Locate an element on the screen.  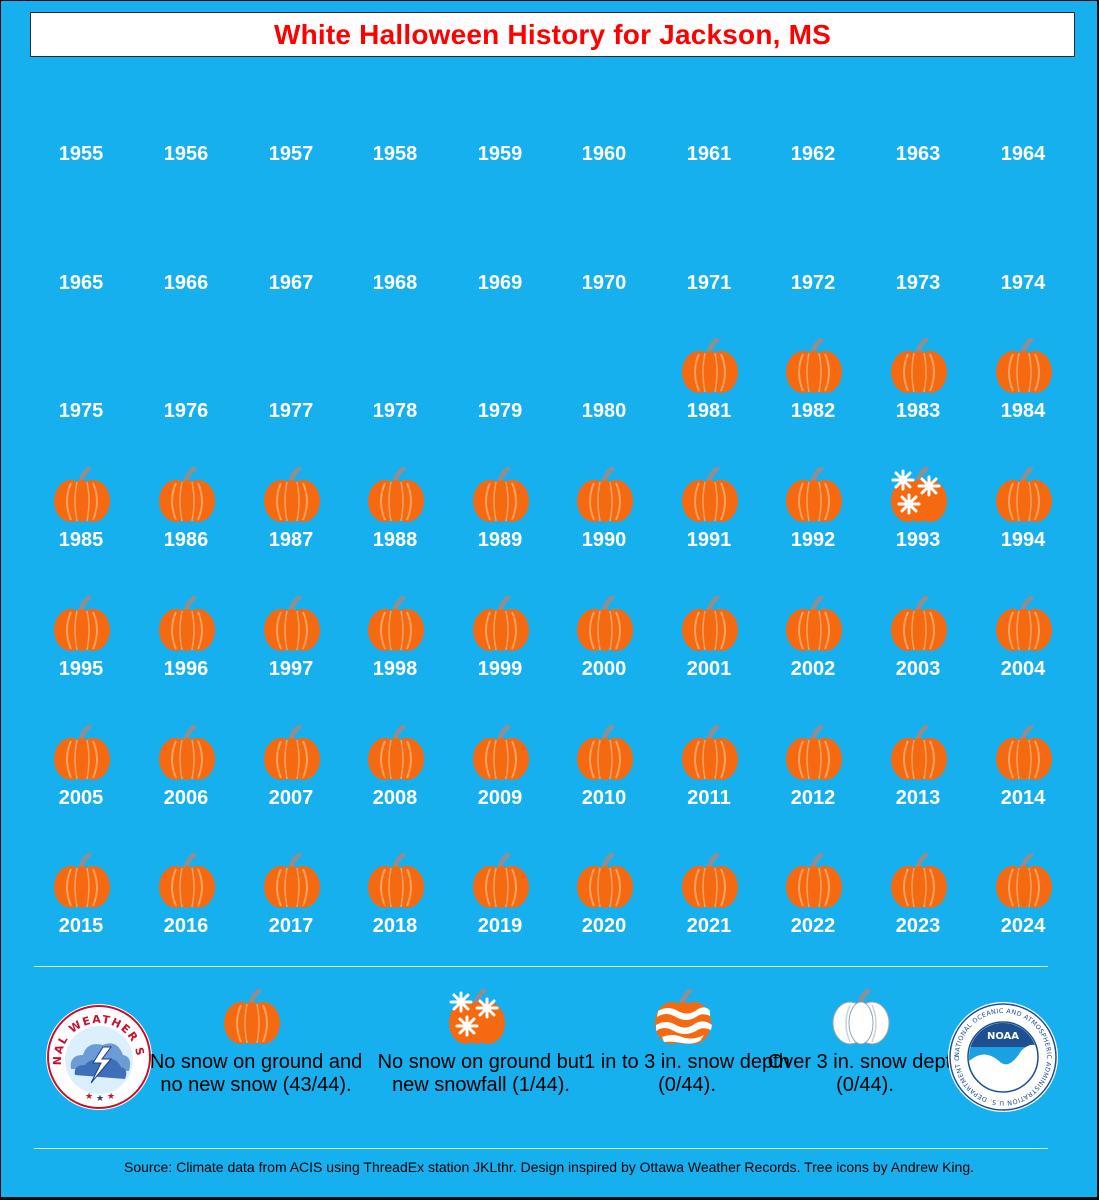
year-cell-1988: 1988 is located at coordinates (395, 526).